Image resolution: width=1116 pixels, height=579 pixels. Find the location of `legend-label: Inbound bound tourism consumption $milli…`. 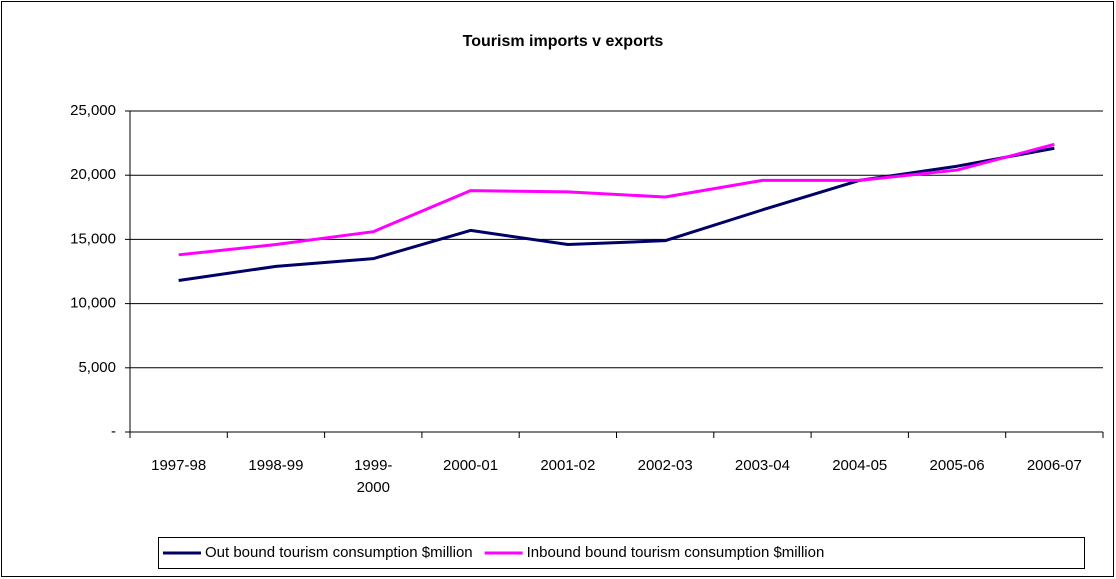

legend-label: Inbound bound tourism consumption $milli… is located at coordinates (676, 552).